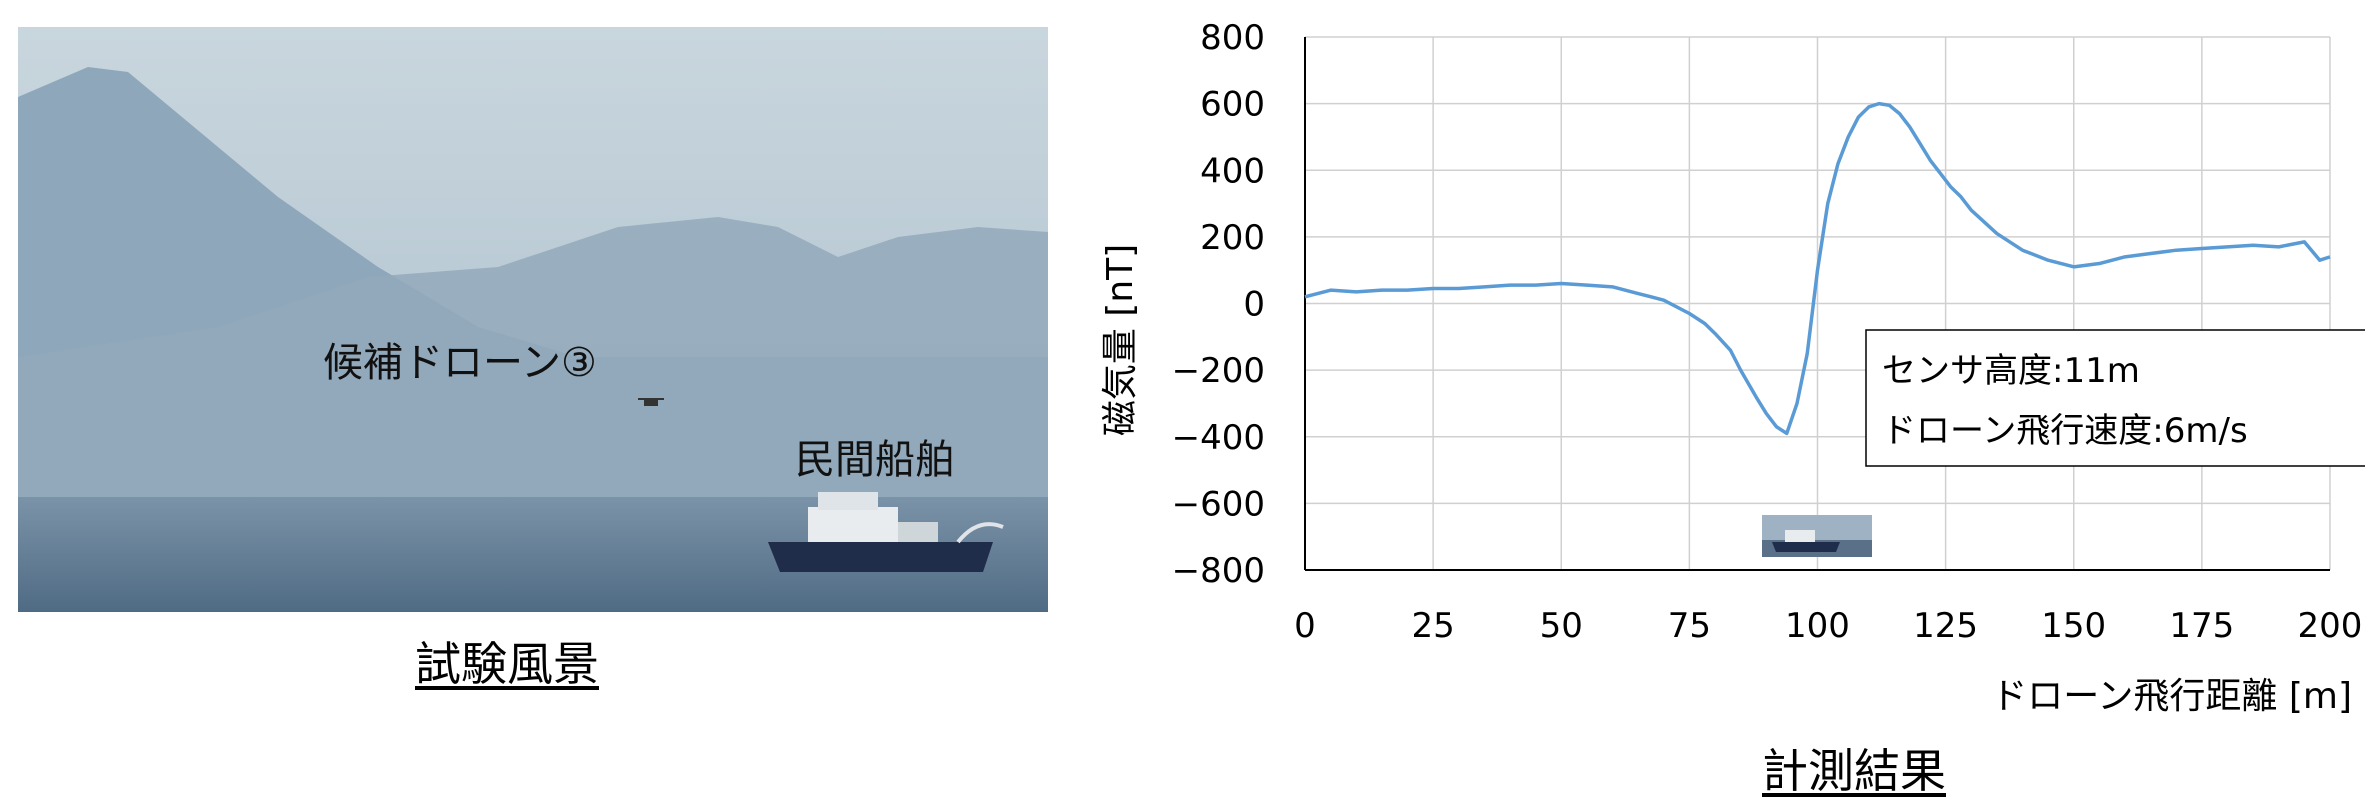 The width and height of the screenshot is (2365, 801). I want to click on chart-caption: 計測結果, so click(1854, 771).